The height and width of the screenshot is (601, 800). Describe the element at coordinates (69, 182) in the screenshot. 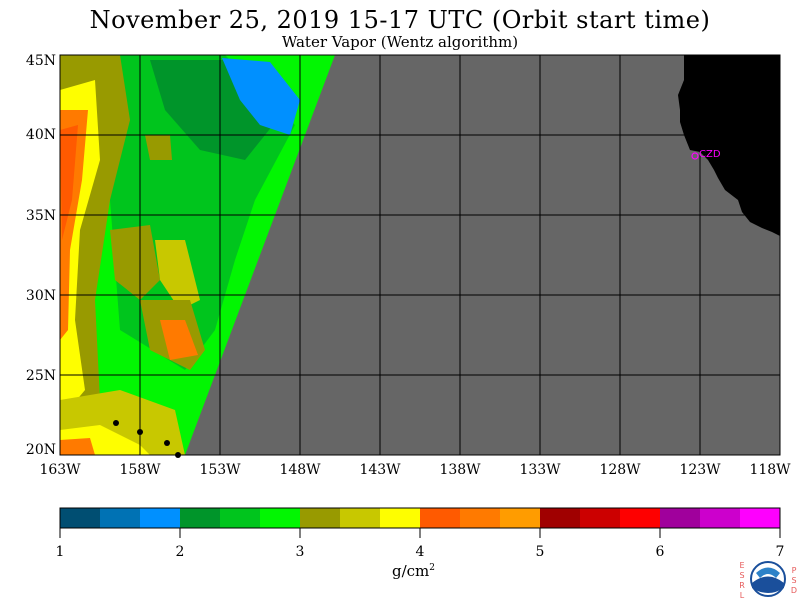

I see `swath-red-orange` at that location.